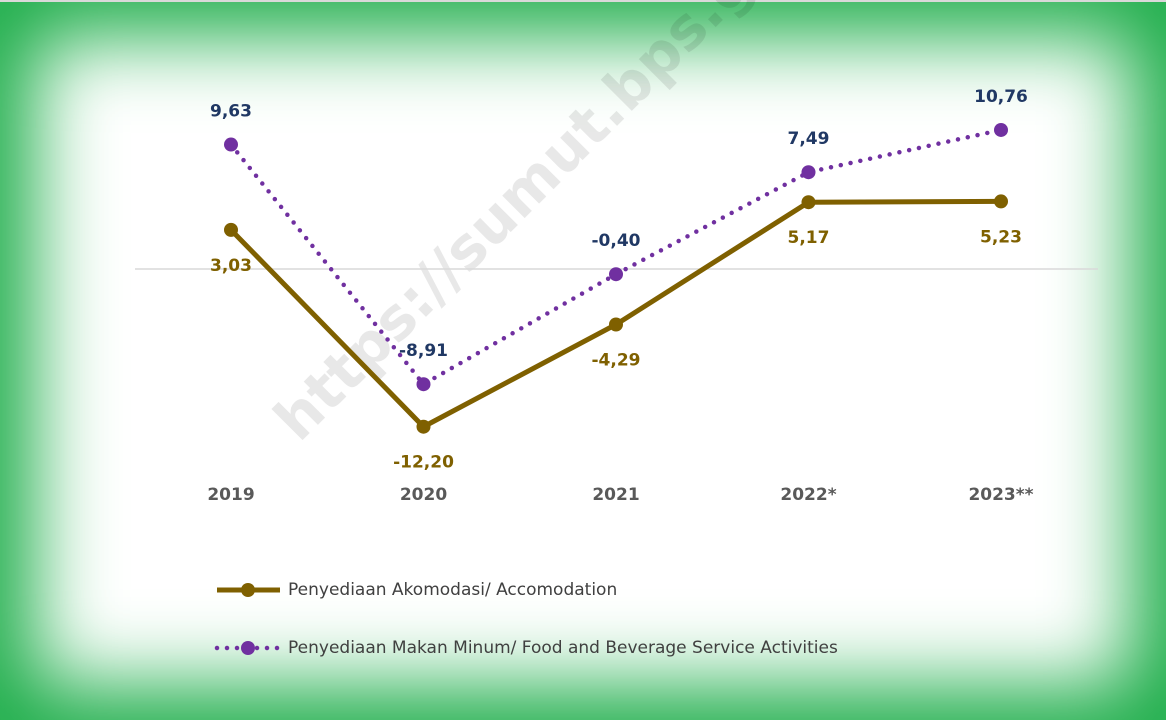  Describe the element at coordinates (1001, 97) in the screenshot. I see `data-label: 10,76` at that location.